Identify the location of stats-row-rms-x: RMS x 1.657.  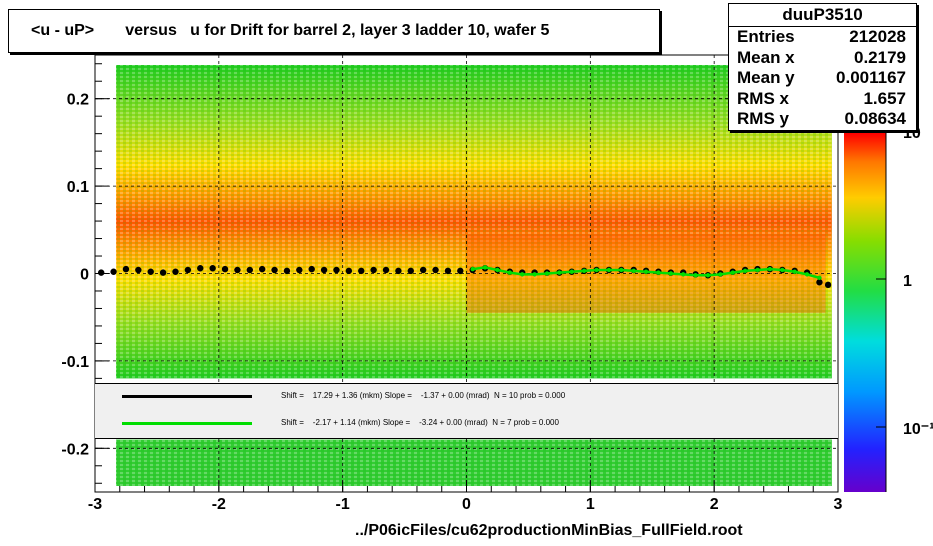
(822, 99).